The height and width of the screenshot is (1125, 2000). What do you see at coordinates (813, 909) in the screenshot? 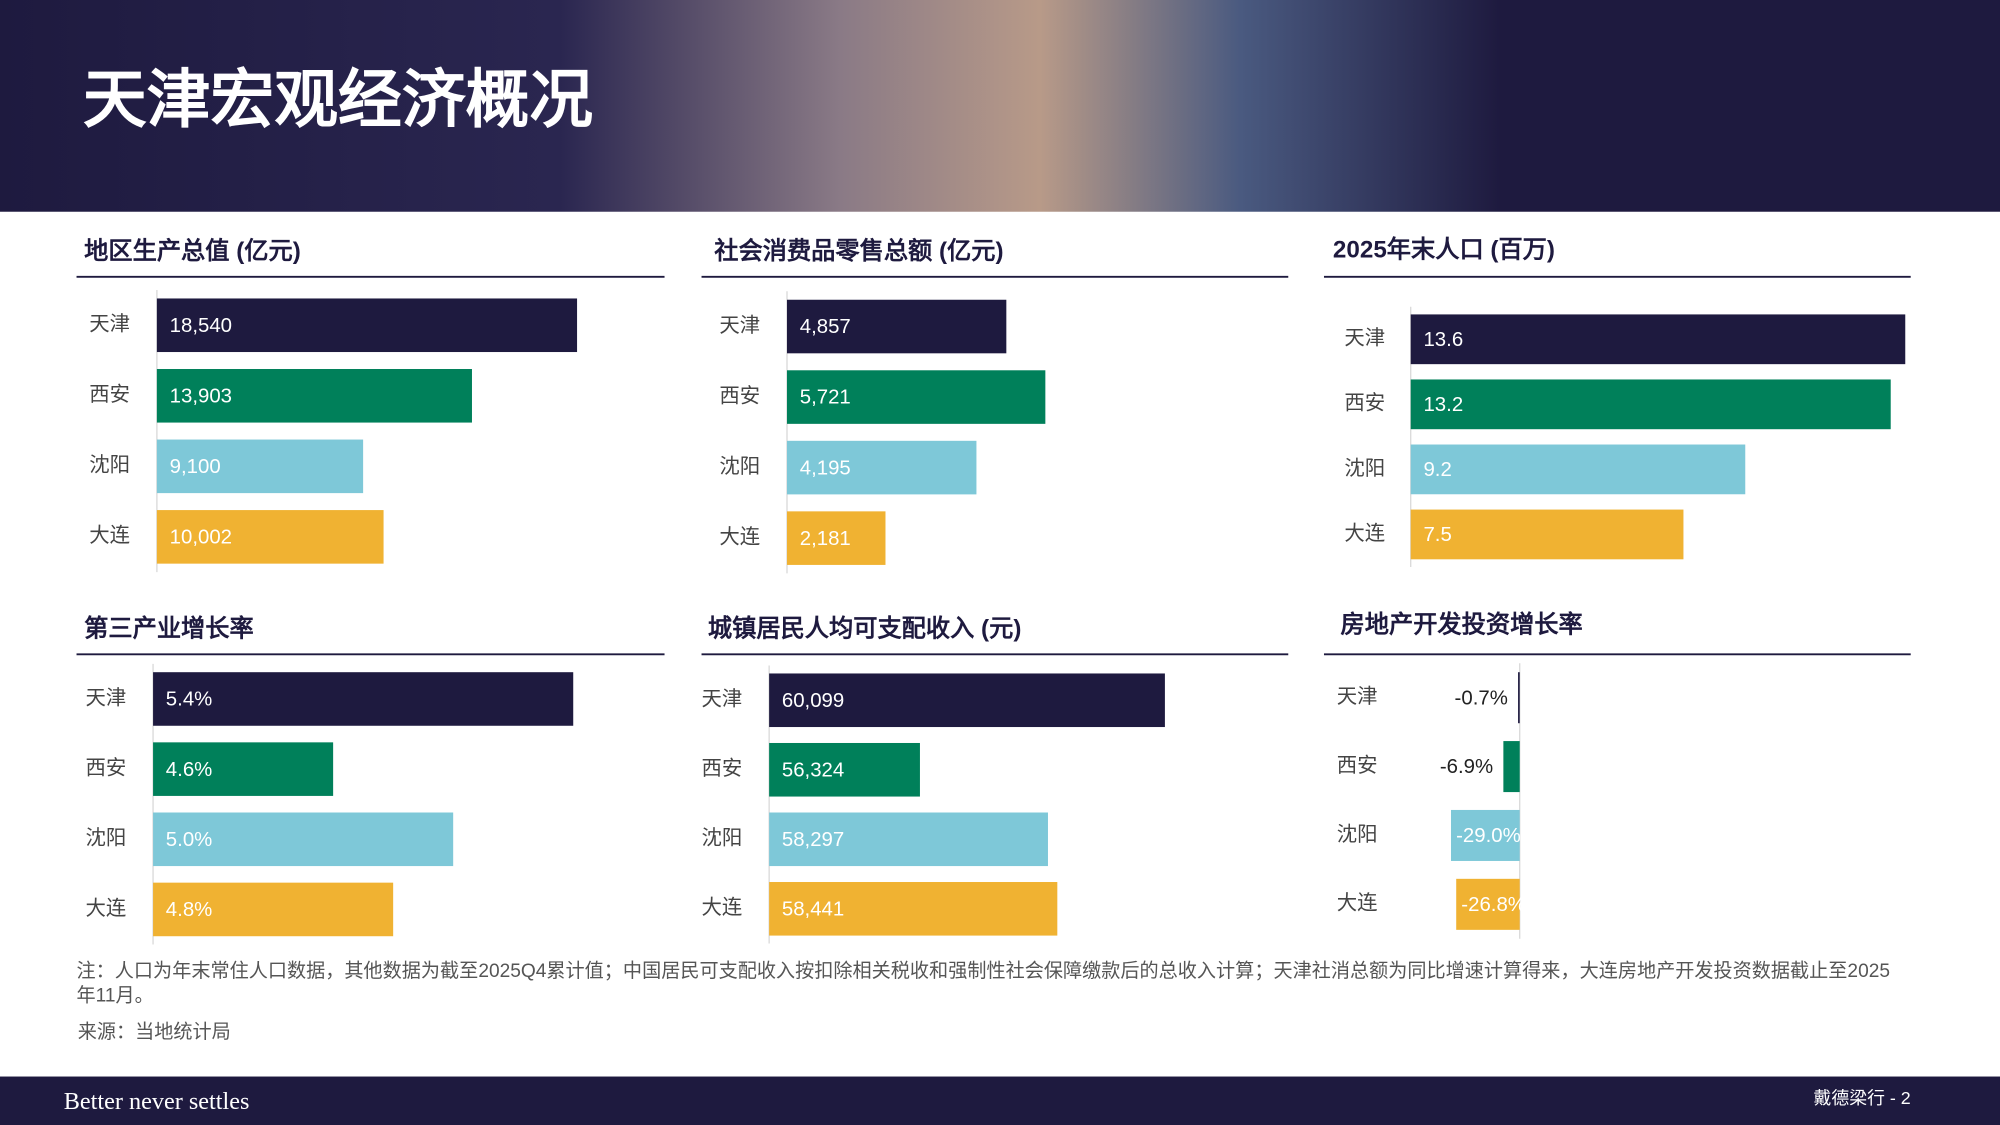
I see `value-label: 58,441` at bounding box center [813, 909].